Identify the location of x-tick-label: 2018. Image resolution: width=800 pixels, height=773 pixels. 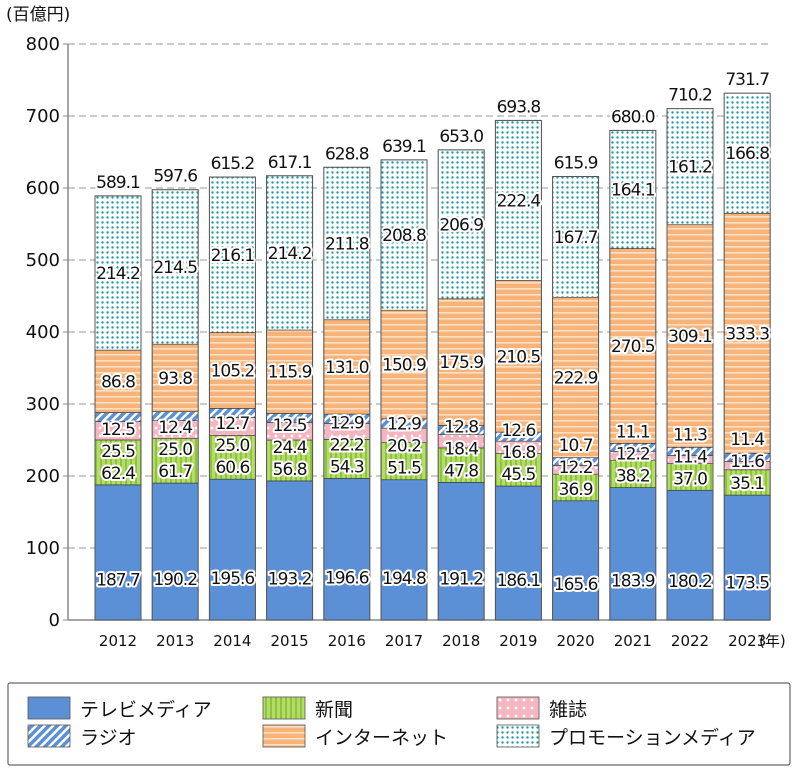
(461, 641).